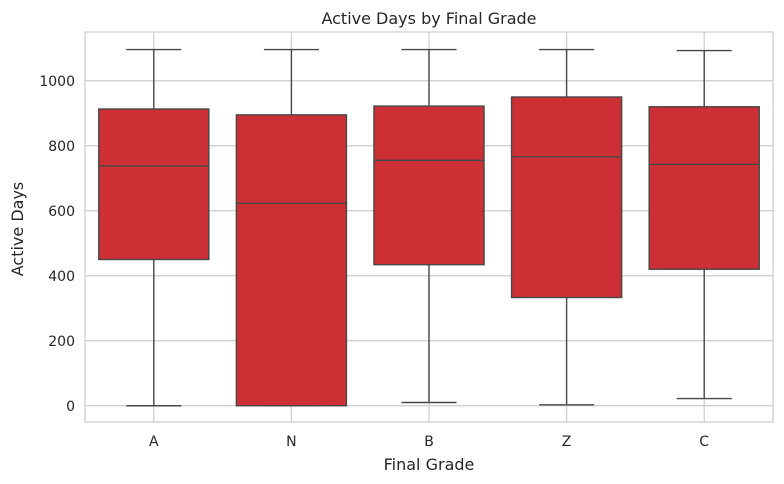 The height and width of the screenshot is (484, 784). What do you see at coordinates (154, 442) in the screenshot?
I see `x-tick-label: A` at bounding box center [154, 442].